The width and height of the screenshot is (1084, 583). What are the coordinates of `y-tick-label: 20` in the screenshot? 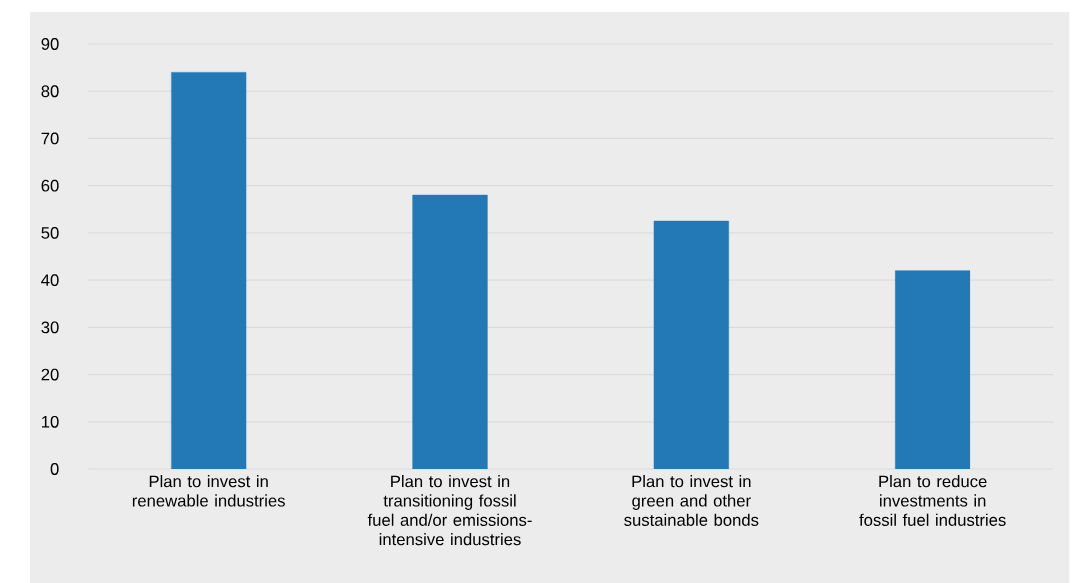 It's located at (50, 374).